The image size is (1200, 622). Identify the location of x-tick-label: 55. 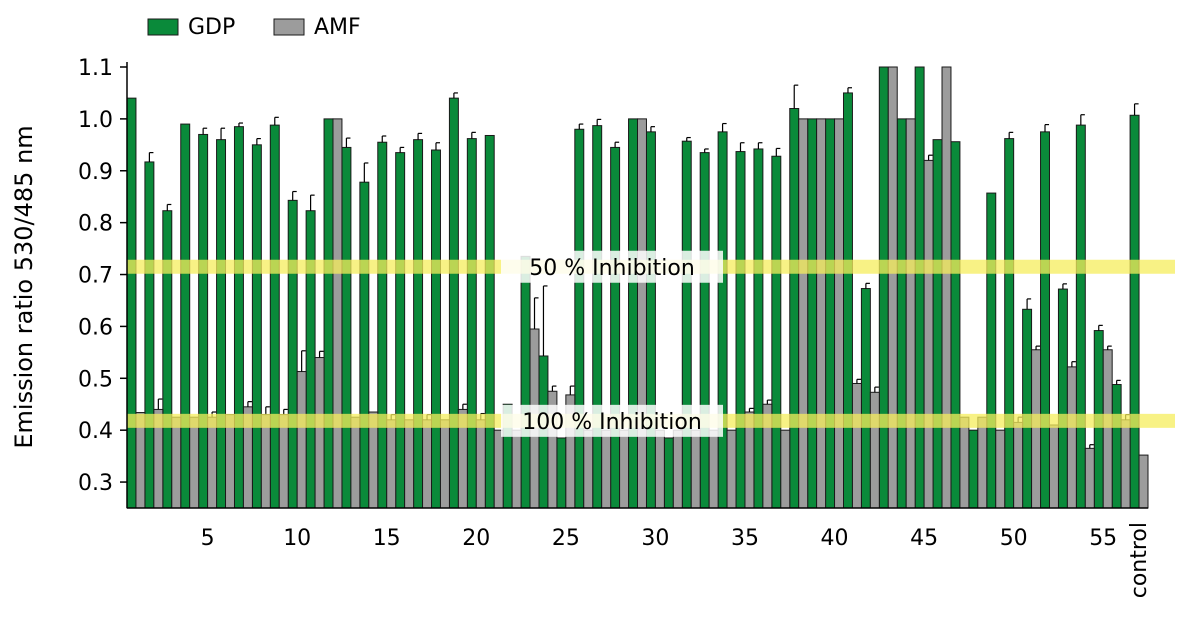
(1103, 538).